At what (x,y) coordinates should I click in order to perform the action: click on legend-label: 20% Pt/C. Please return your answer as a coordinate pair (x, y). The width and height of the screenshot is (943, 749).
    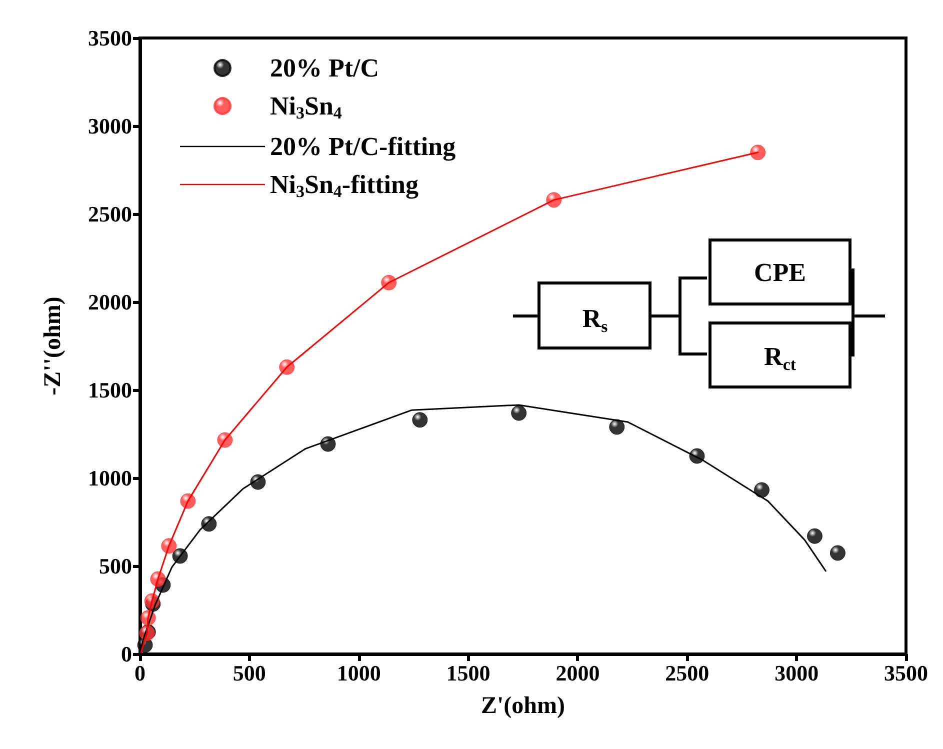
    Looking at the image, I should click on (325, 68).